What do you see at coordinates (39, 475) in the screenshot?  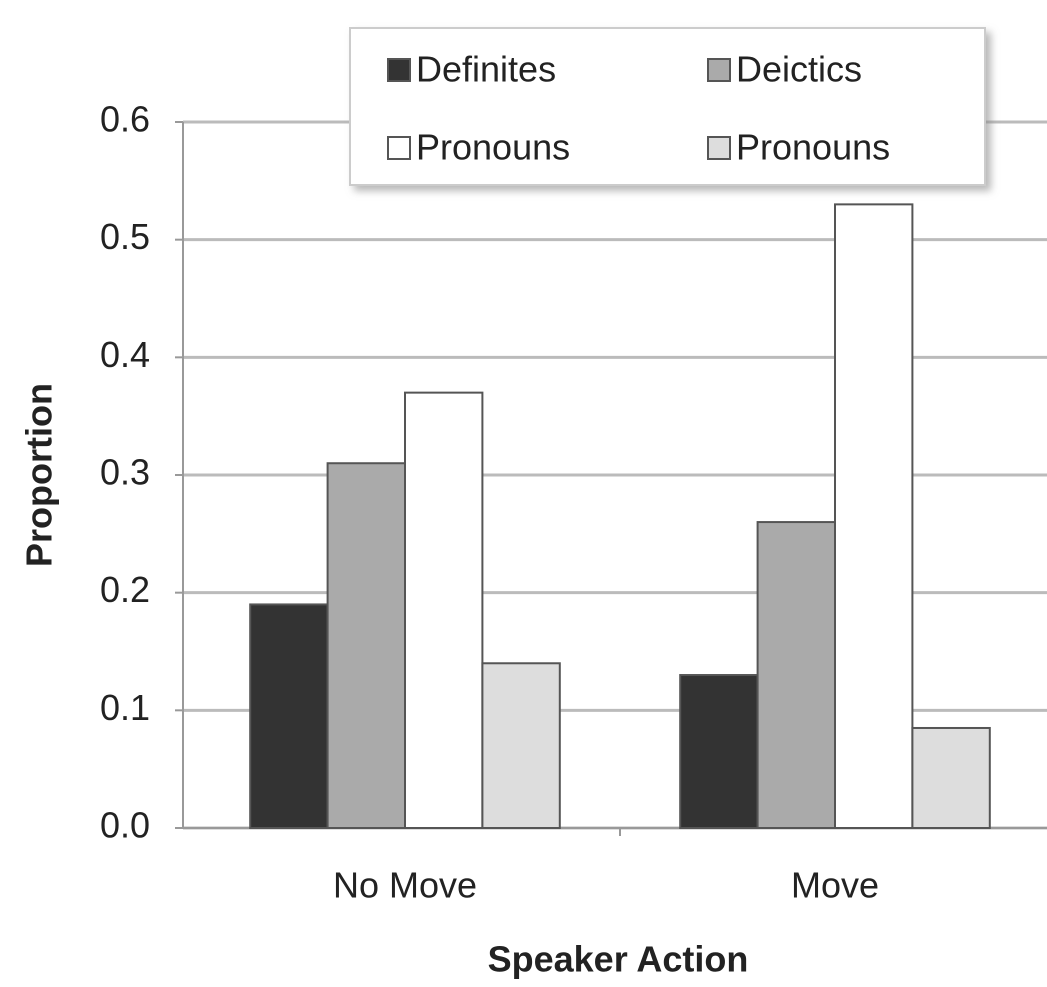 I see `y-axis-title: Proportion` at bounding box center [39, 475].